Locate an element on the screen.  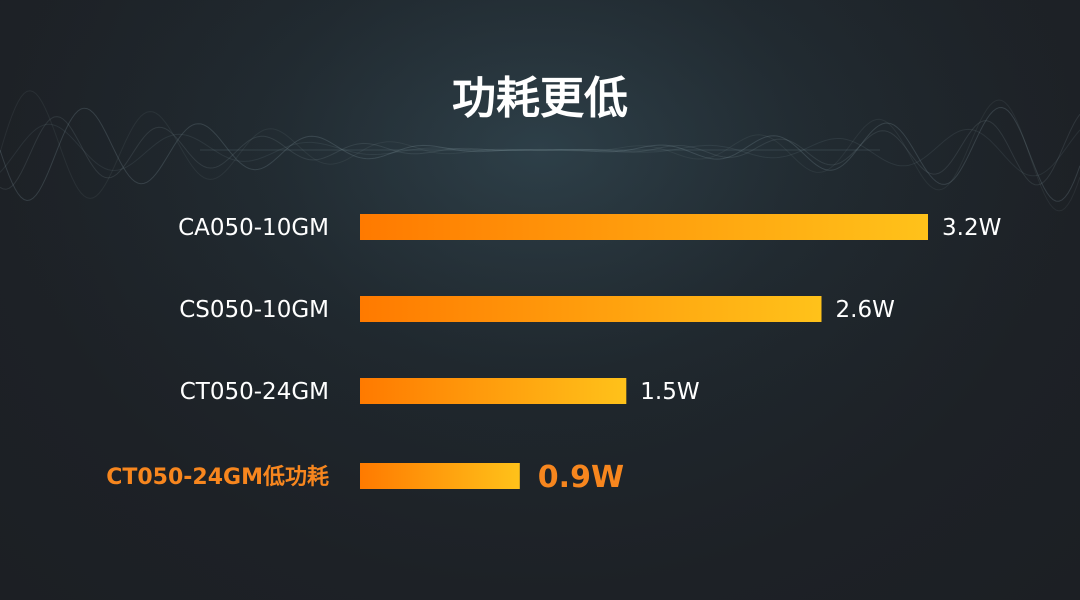
category-label: CT050-24GM is located at coordinates (254, 392).